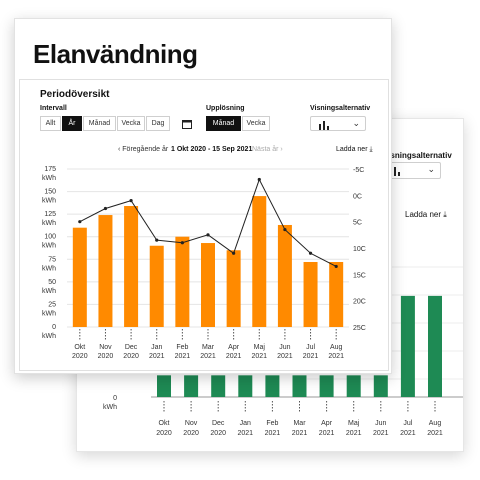 The width and height of the screenshot is (480, 480). Describe the element at coordinates (340, 108) in the screenshot. I see `display-option-label: Visningsalternativ` at that location.